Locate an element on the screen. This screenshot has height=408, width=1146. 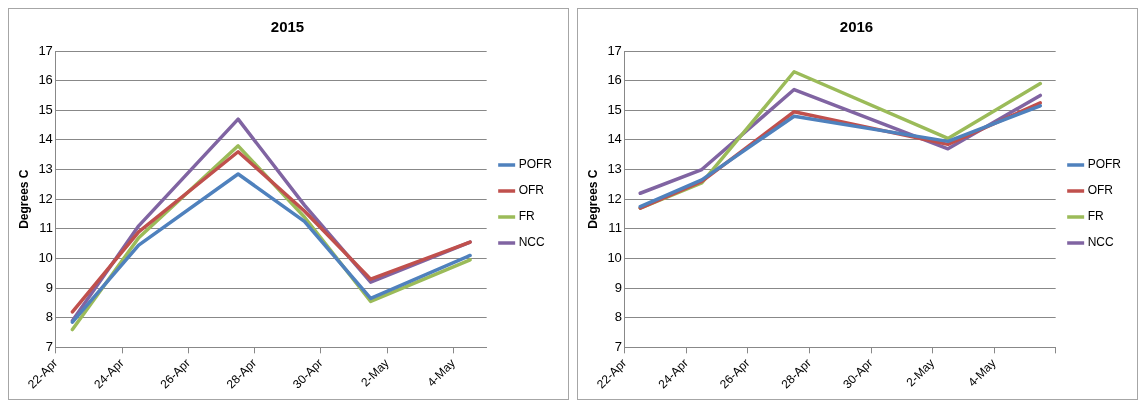
chart-title: 2016 is located at coordinates (856, 27).